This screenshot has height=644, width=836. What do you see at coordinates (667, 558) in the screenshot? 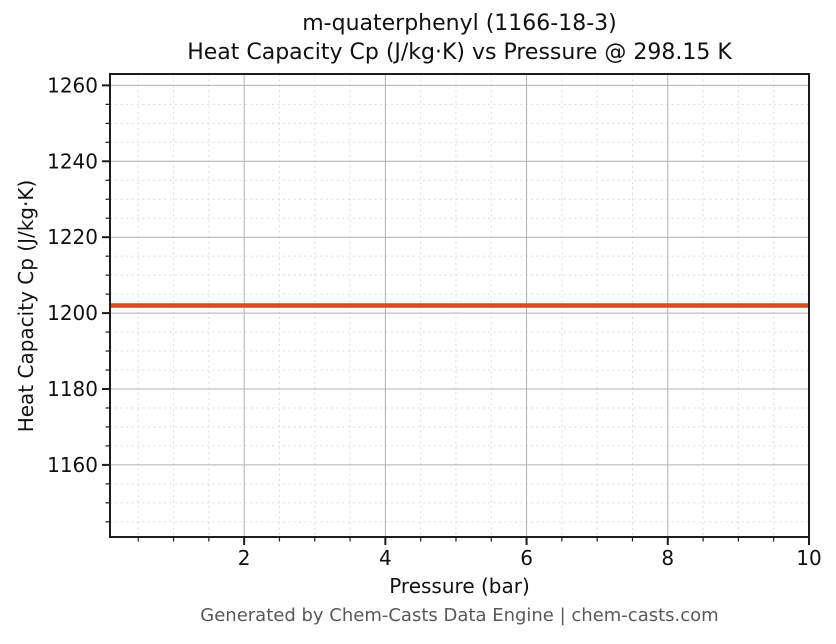
I see `x-tick-label: 8` at bounding box center [667, 558].